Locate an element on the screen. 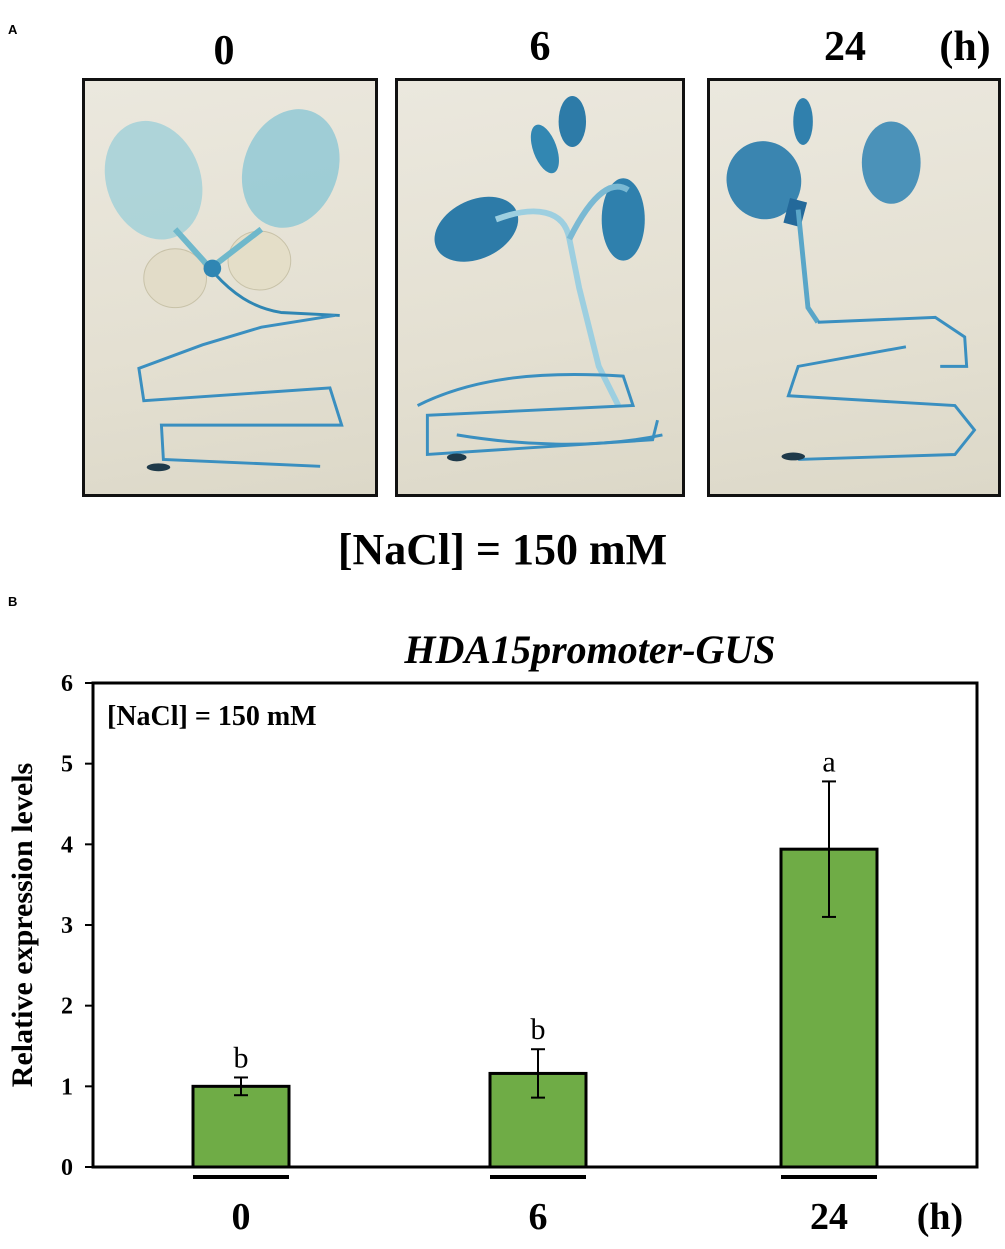  y-tick-label: 1 is located at coordinates (67, 1087).